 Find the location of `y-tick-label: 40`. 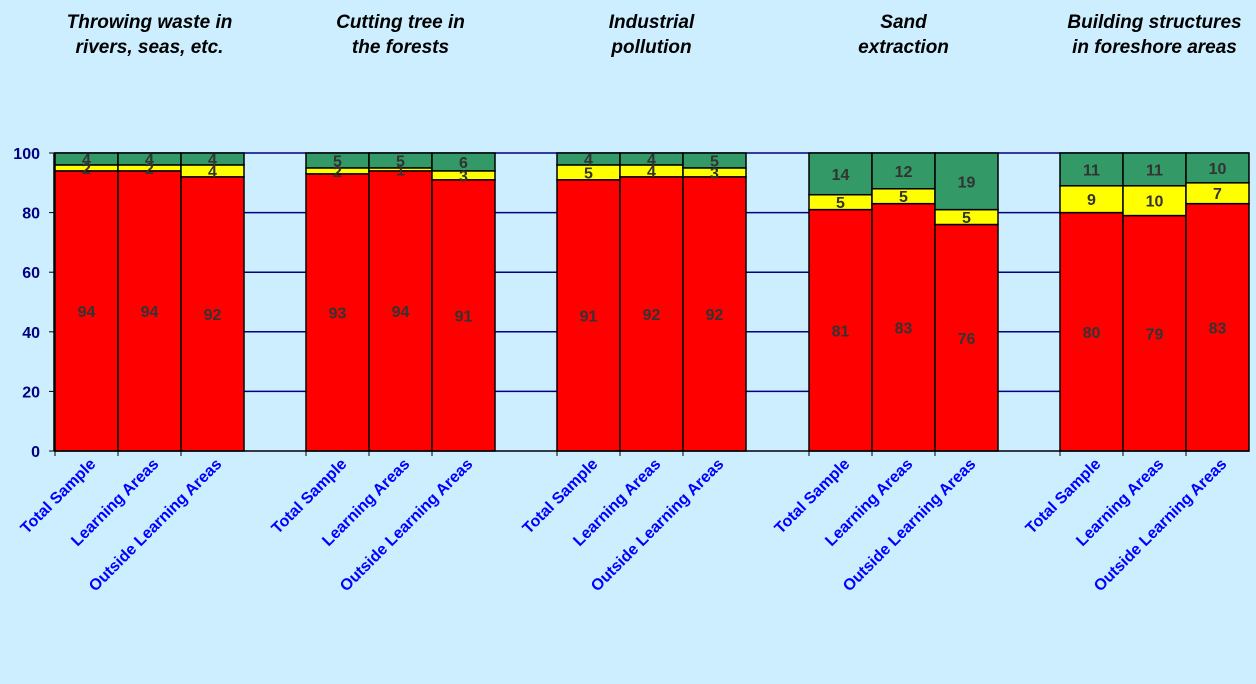

y-tick-label: 40 is located at coordinates (31, 333).